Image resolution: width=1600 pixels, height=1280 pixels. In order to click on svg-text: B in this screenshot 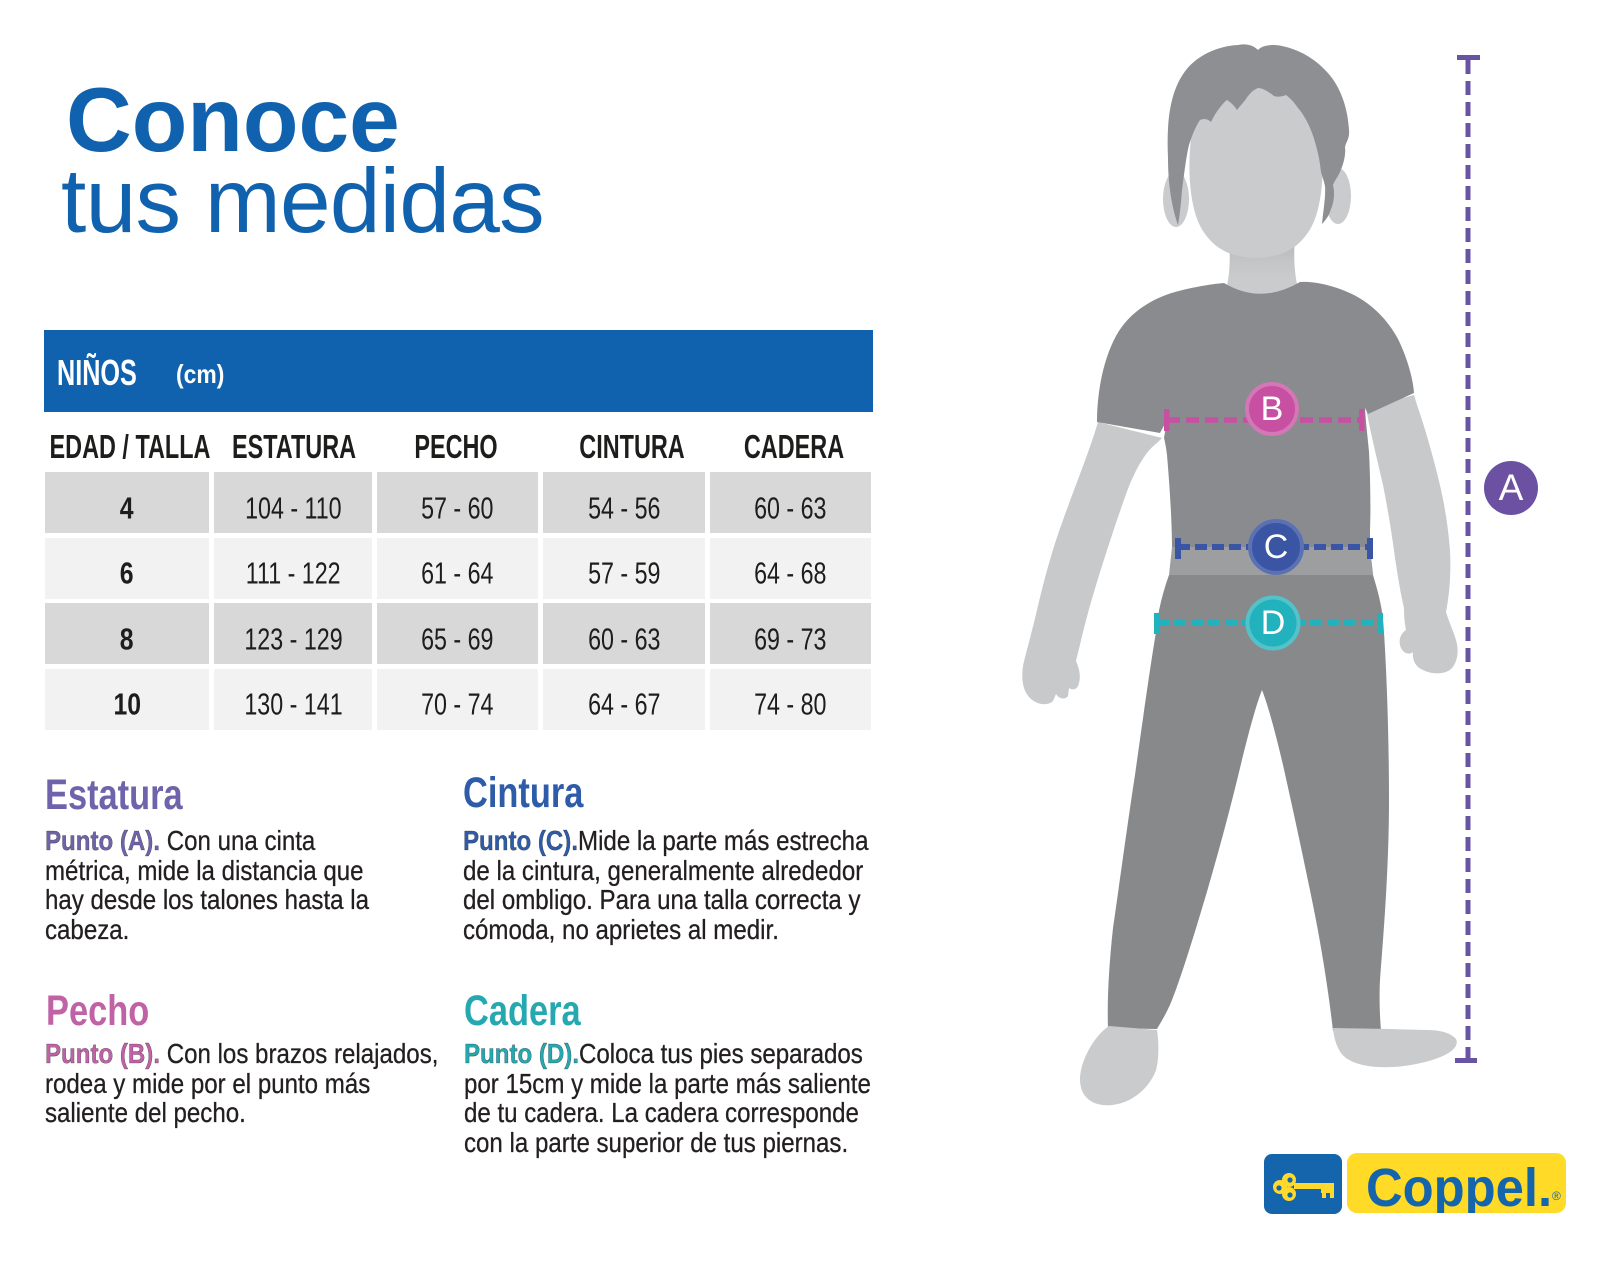, I will do `click(1272, 409)`.